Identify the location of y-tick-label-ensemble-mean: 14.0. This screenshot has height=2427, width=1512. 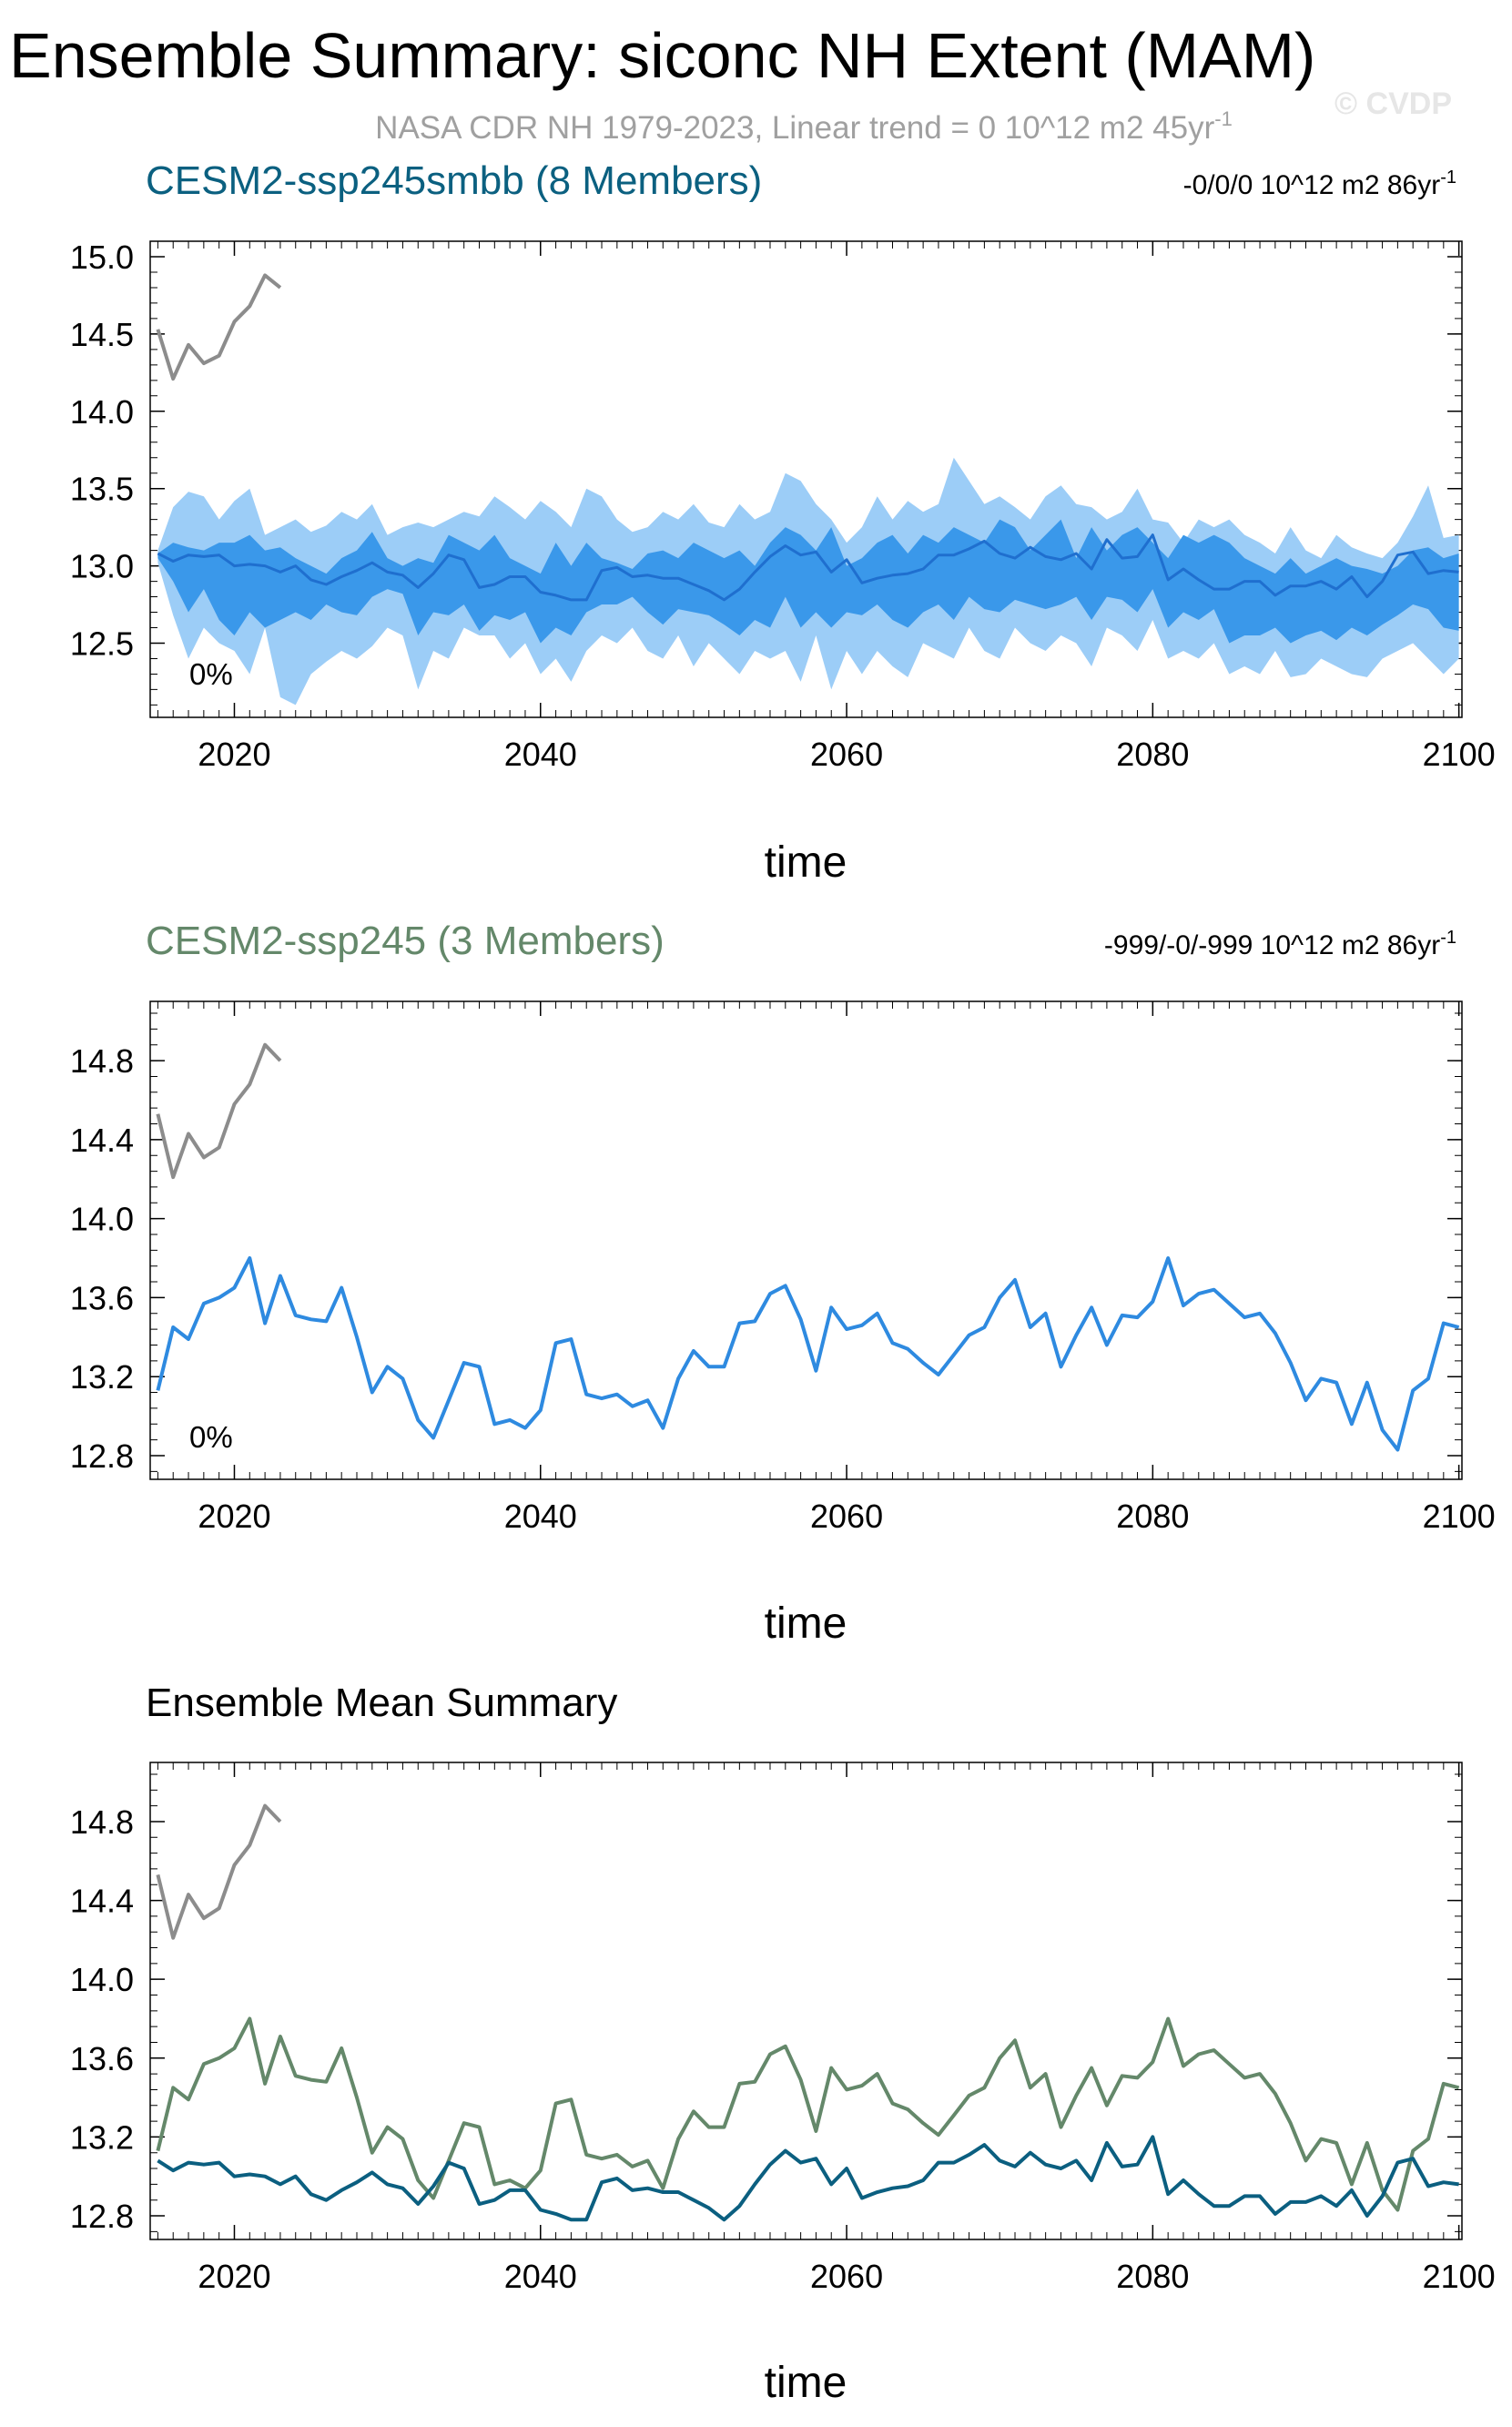
(102, 1979).